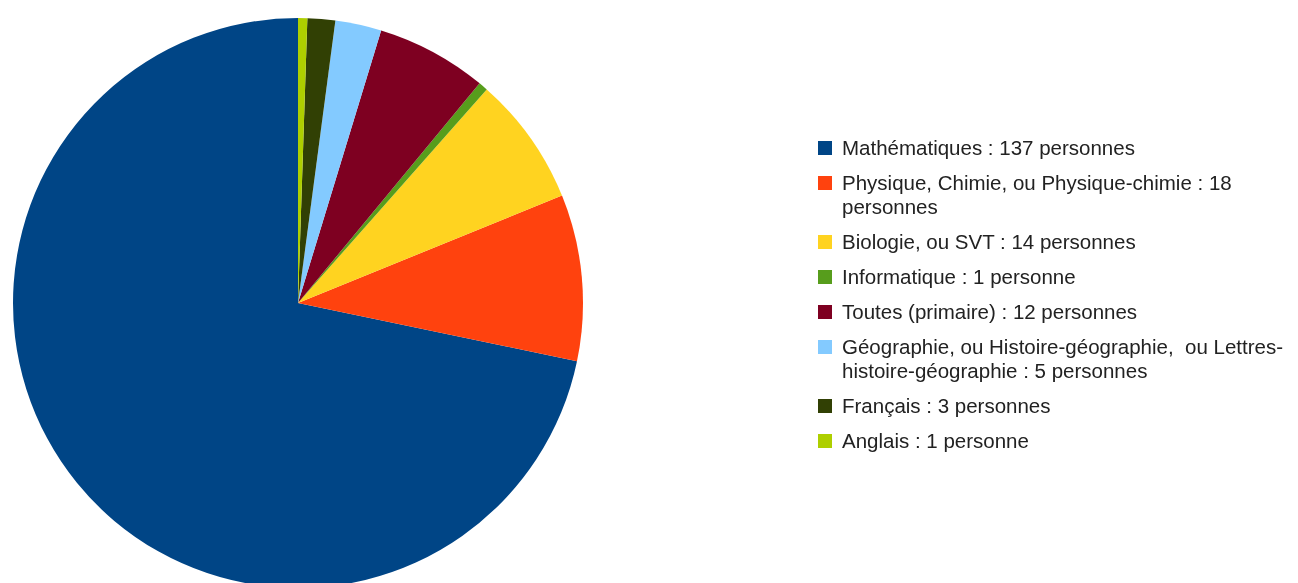  Describe the element at coordinates (959, 277) in the screenshot. I see `legend-label: Informatique : 1 personne` at that location.